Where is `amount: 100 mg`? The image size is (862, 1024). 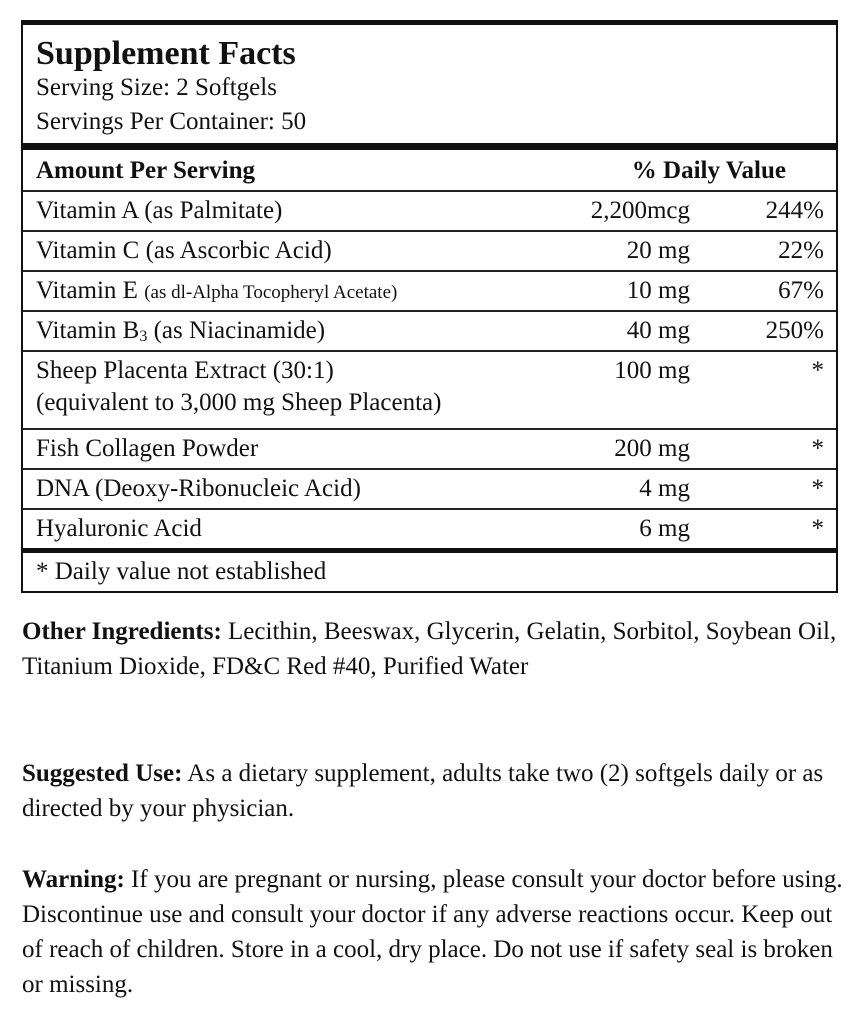 amount: 100 mg is located at coordinates (652, 370).